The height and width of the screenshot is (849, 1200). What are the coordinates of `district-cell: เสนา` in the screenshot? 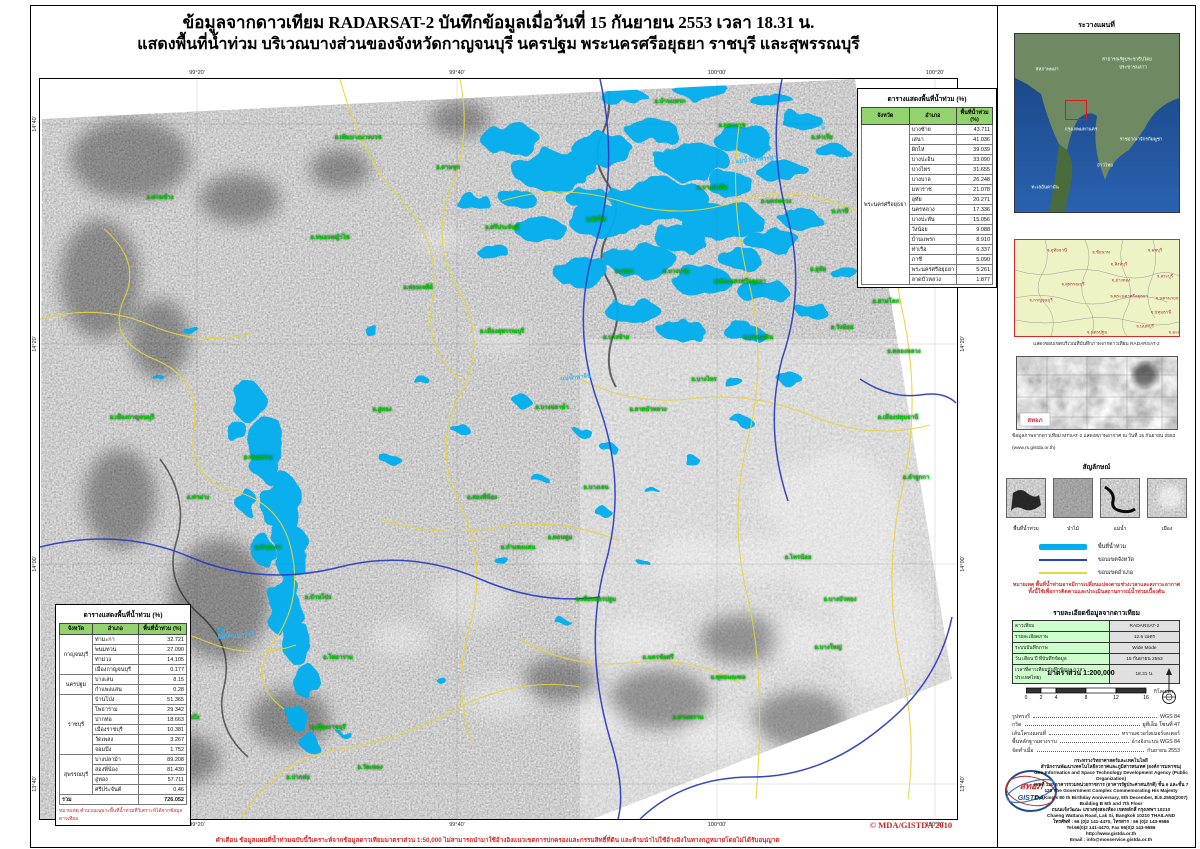 It's located at (933, 139).